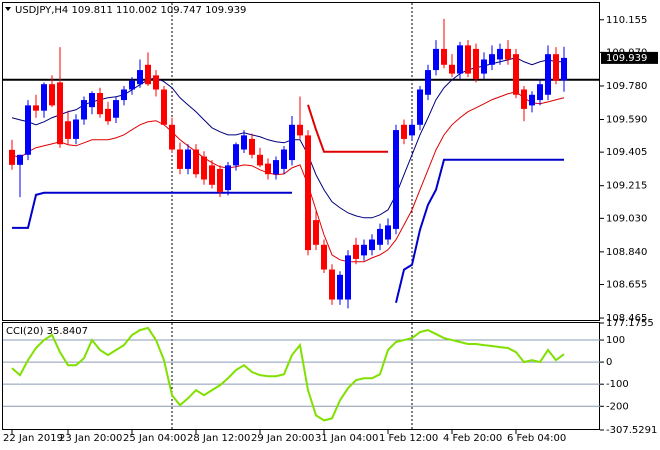  Describe the element at coordinates (617, 406) in the screenshot. I see `y-tick-label: -200` at that location.